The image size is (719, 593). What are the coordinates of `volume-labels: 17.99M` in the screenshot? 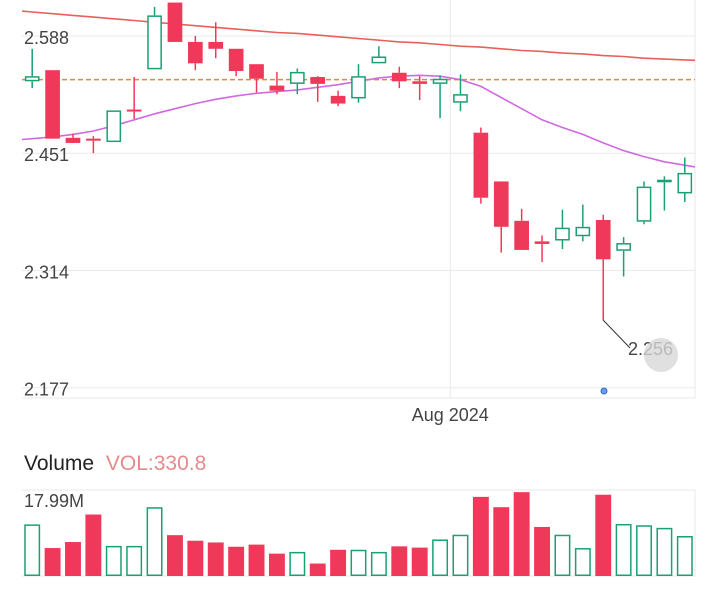 It's located at (54, 501).